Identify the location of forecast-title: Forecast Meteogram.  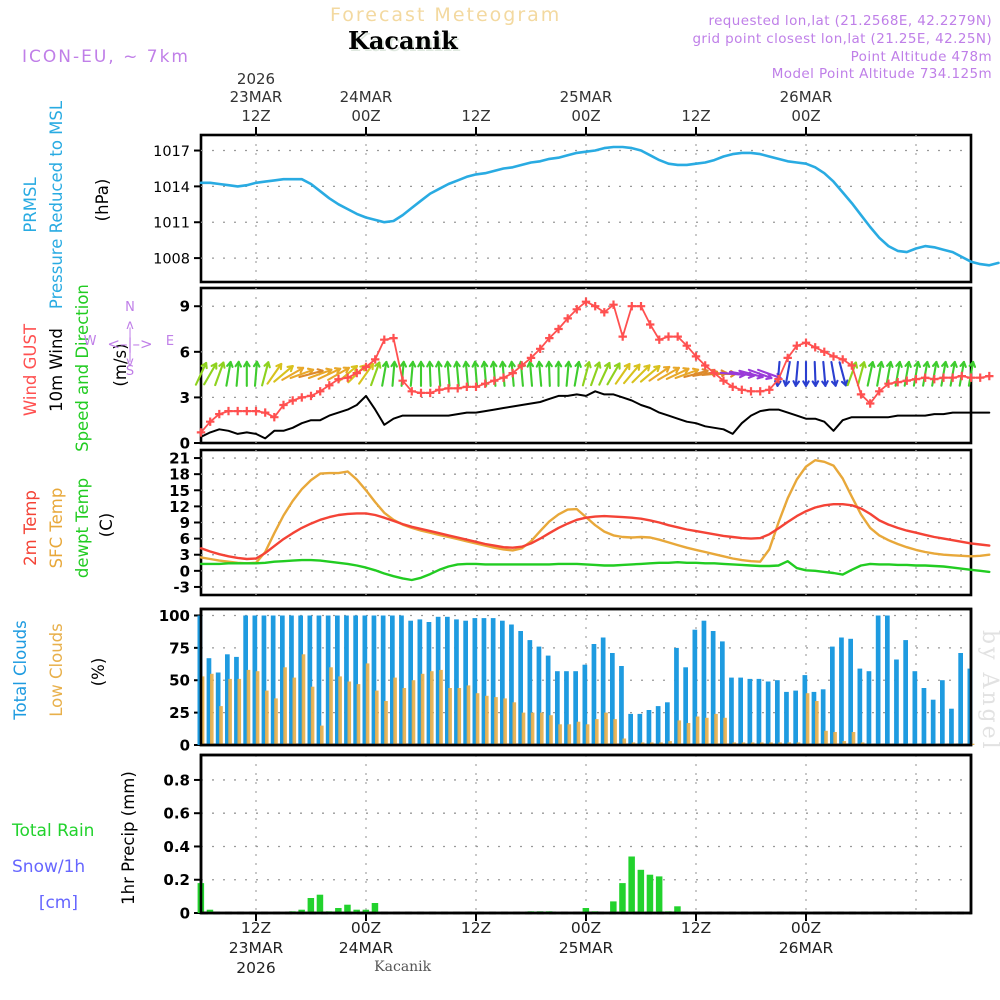
(446, 15).